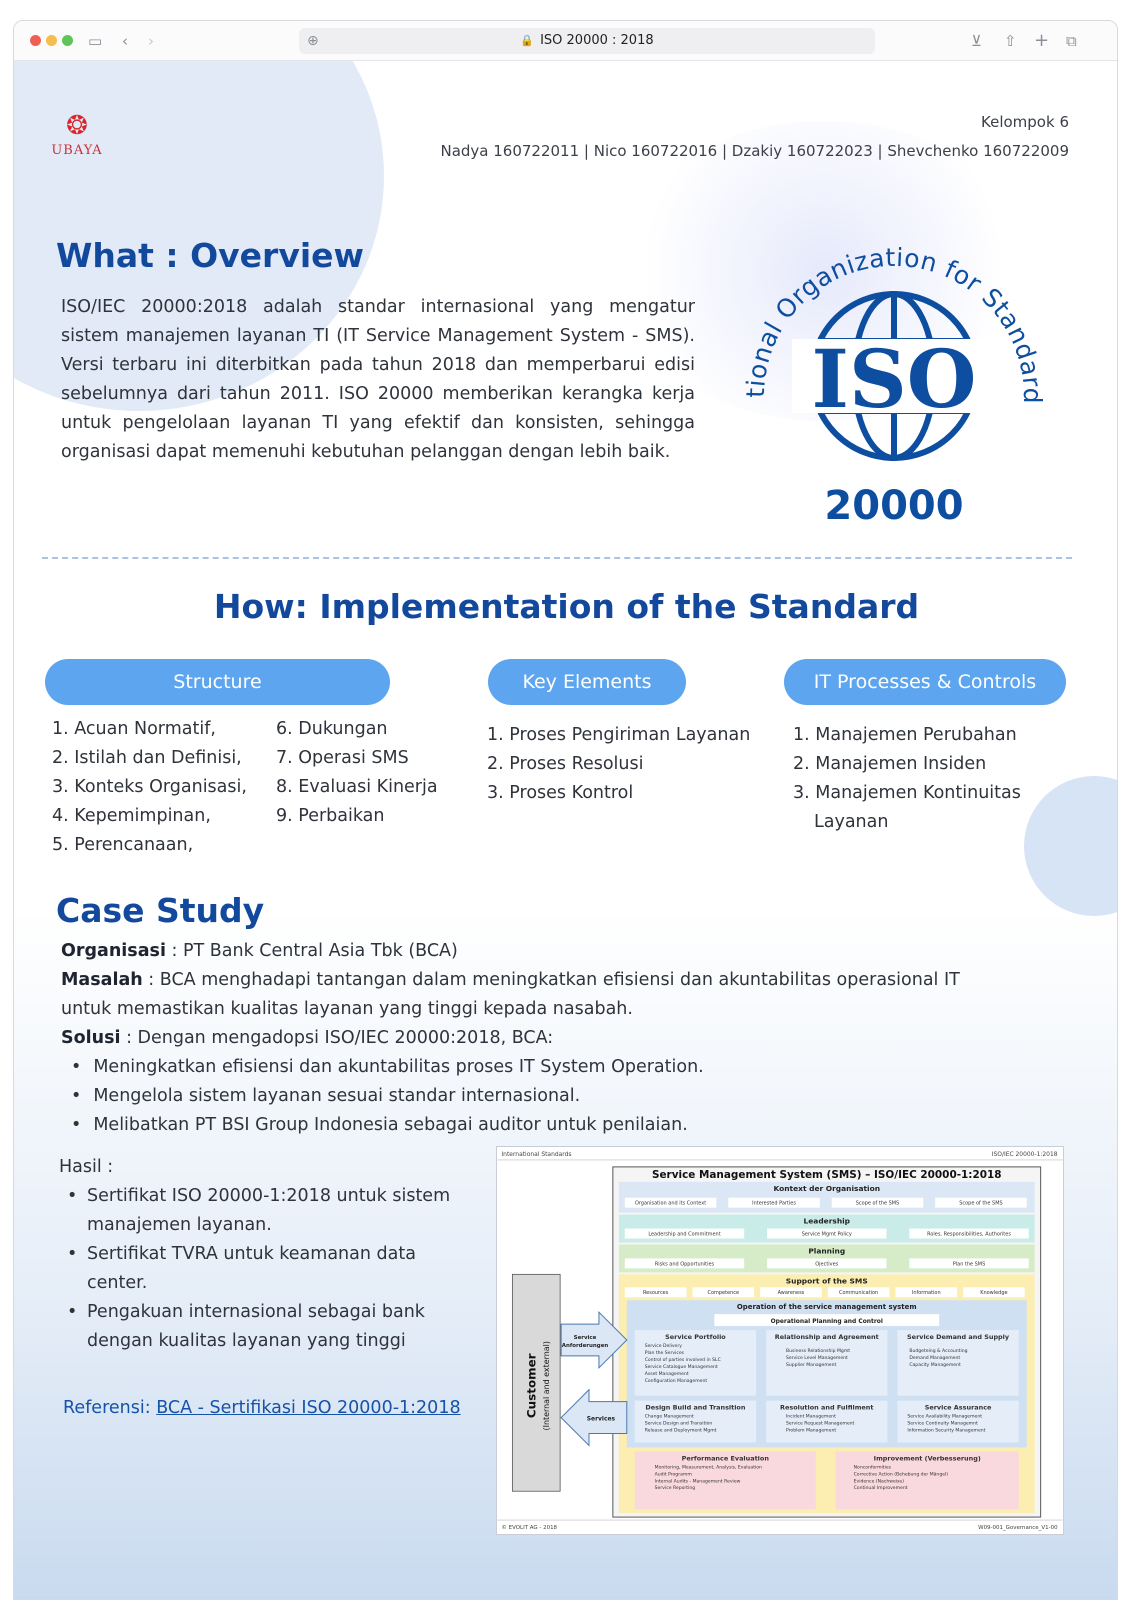 Image resolution: width=1131 pixels, height=1600 pixels. What do you see at coordinates (147, 758) in the screenshot?
I see `list-item: 2. Istilah dan Definisi,` at bounding box center [147, 758].